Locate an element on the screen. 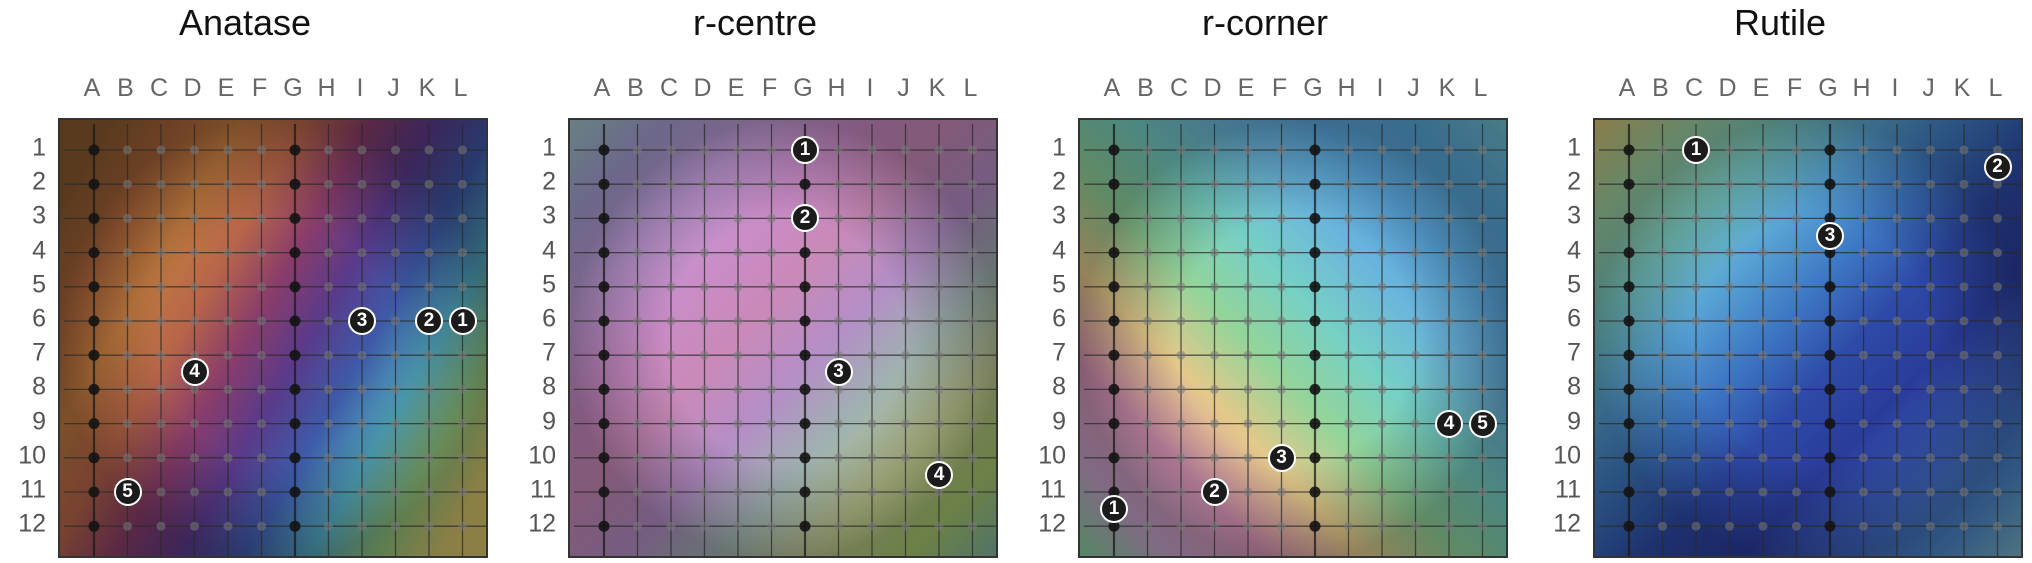 The height and width of the screenshot is (563, 2032). row-label: 8 is located at coordinates (549, 386).